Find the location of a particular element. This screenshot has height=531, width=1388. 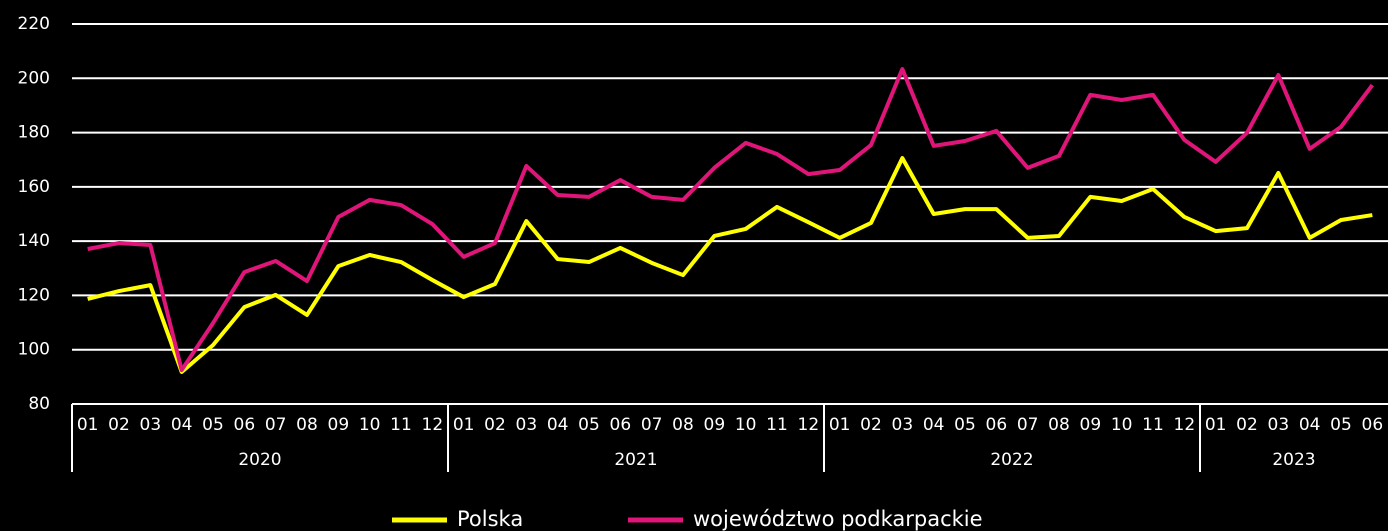

x-group-label: 2022 is located at coordinates (1011, 460).